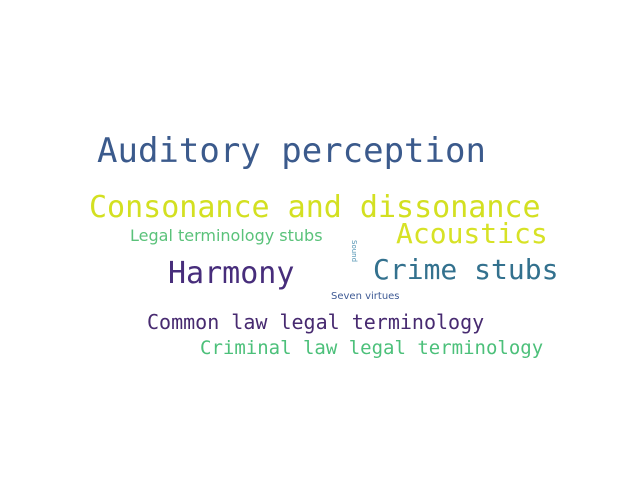  Describe the element at coordinates (354, 251) in the screenshot. I see `word-sound: Sound` at that location.